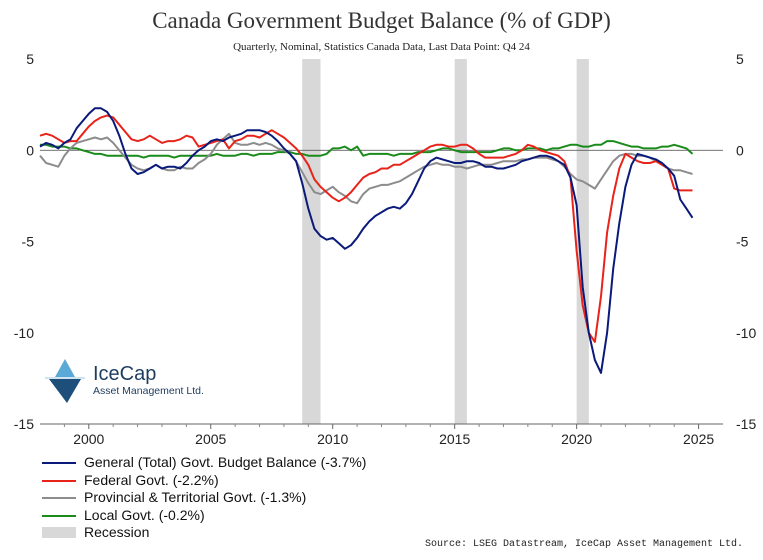  Describe the element at coordinates (740, 150) in the screenshot. I see `y-tick-label-right-1: 0` at that location.